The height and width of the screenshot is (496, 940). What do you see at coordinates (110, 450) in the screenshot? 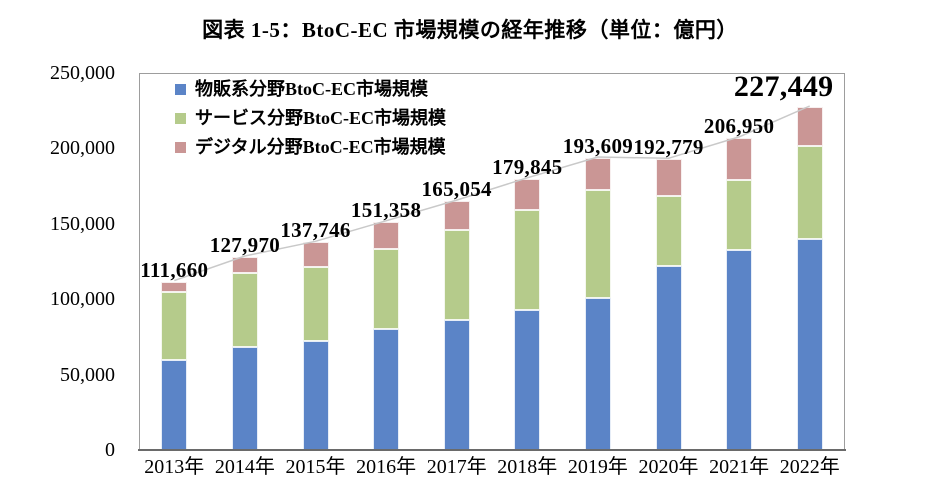
I see `y-tick-label: 0` at bounding box center [110, 450].